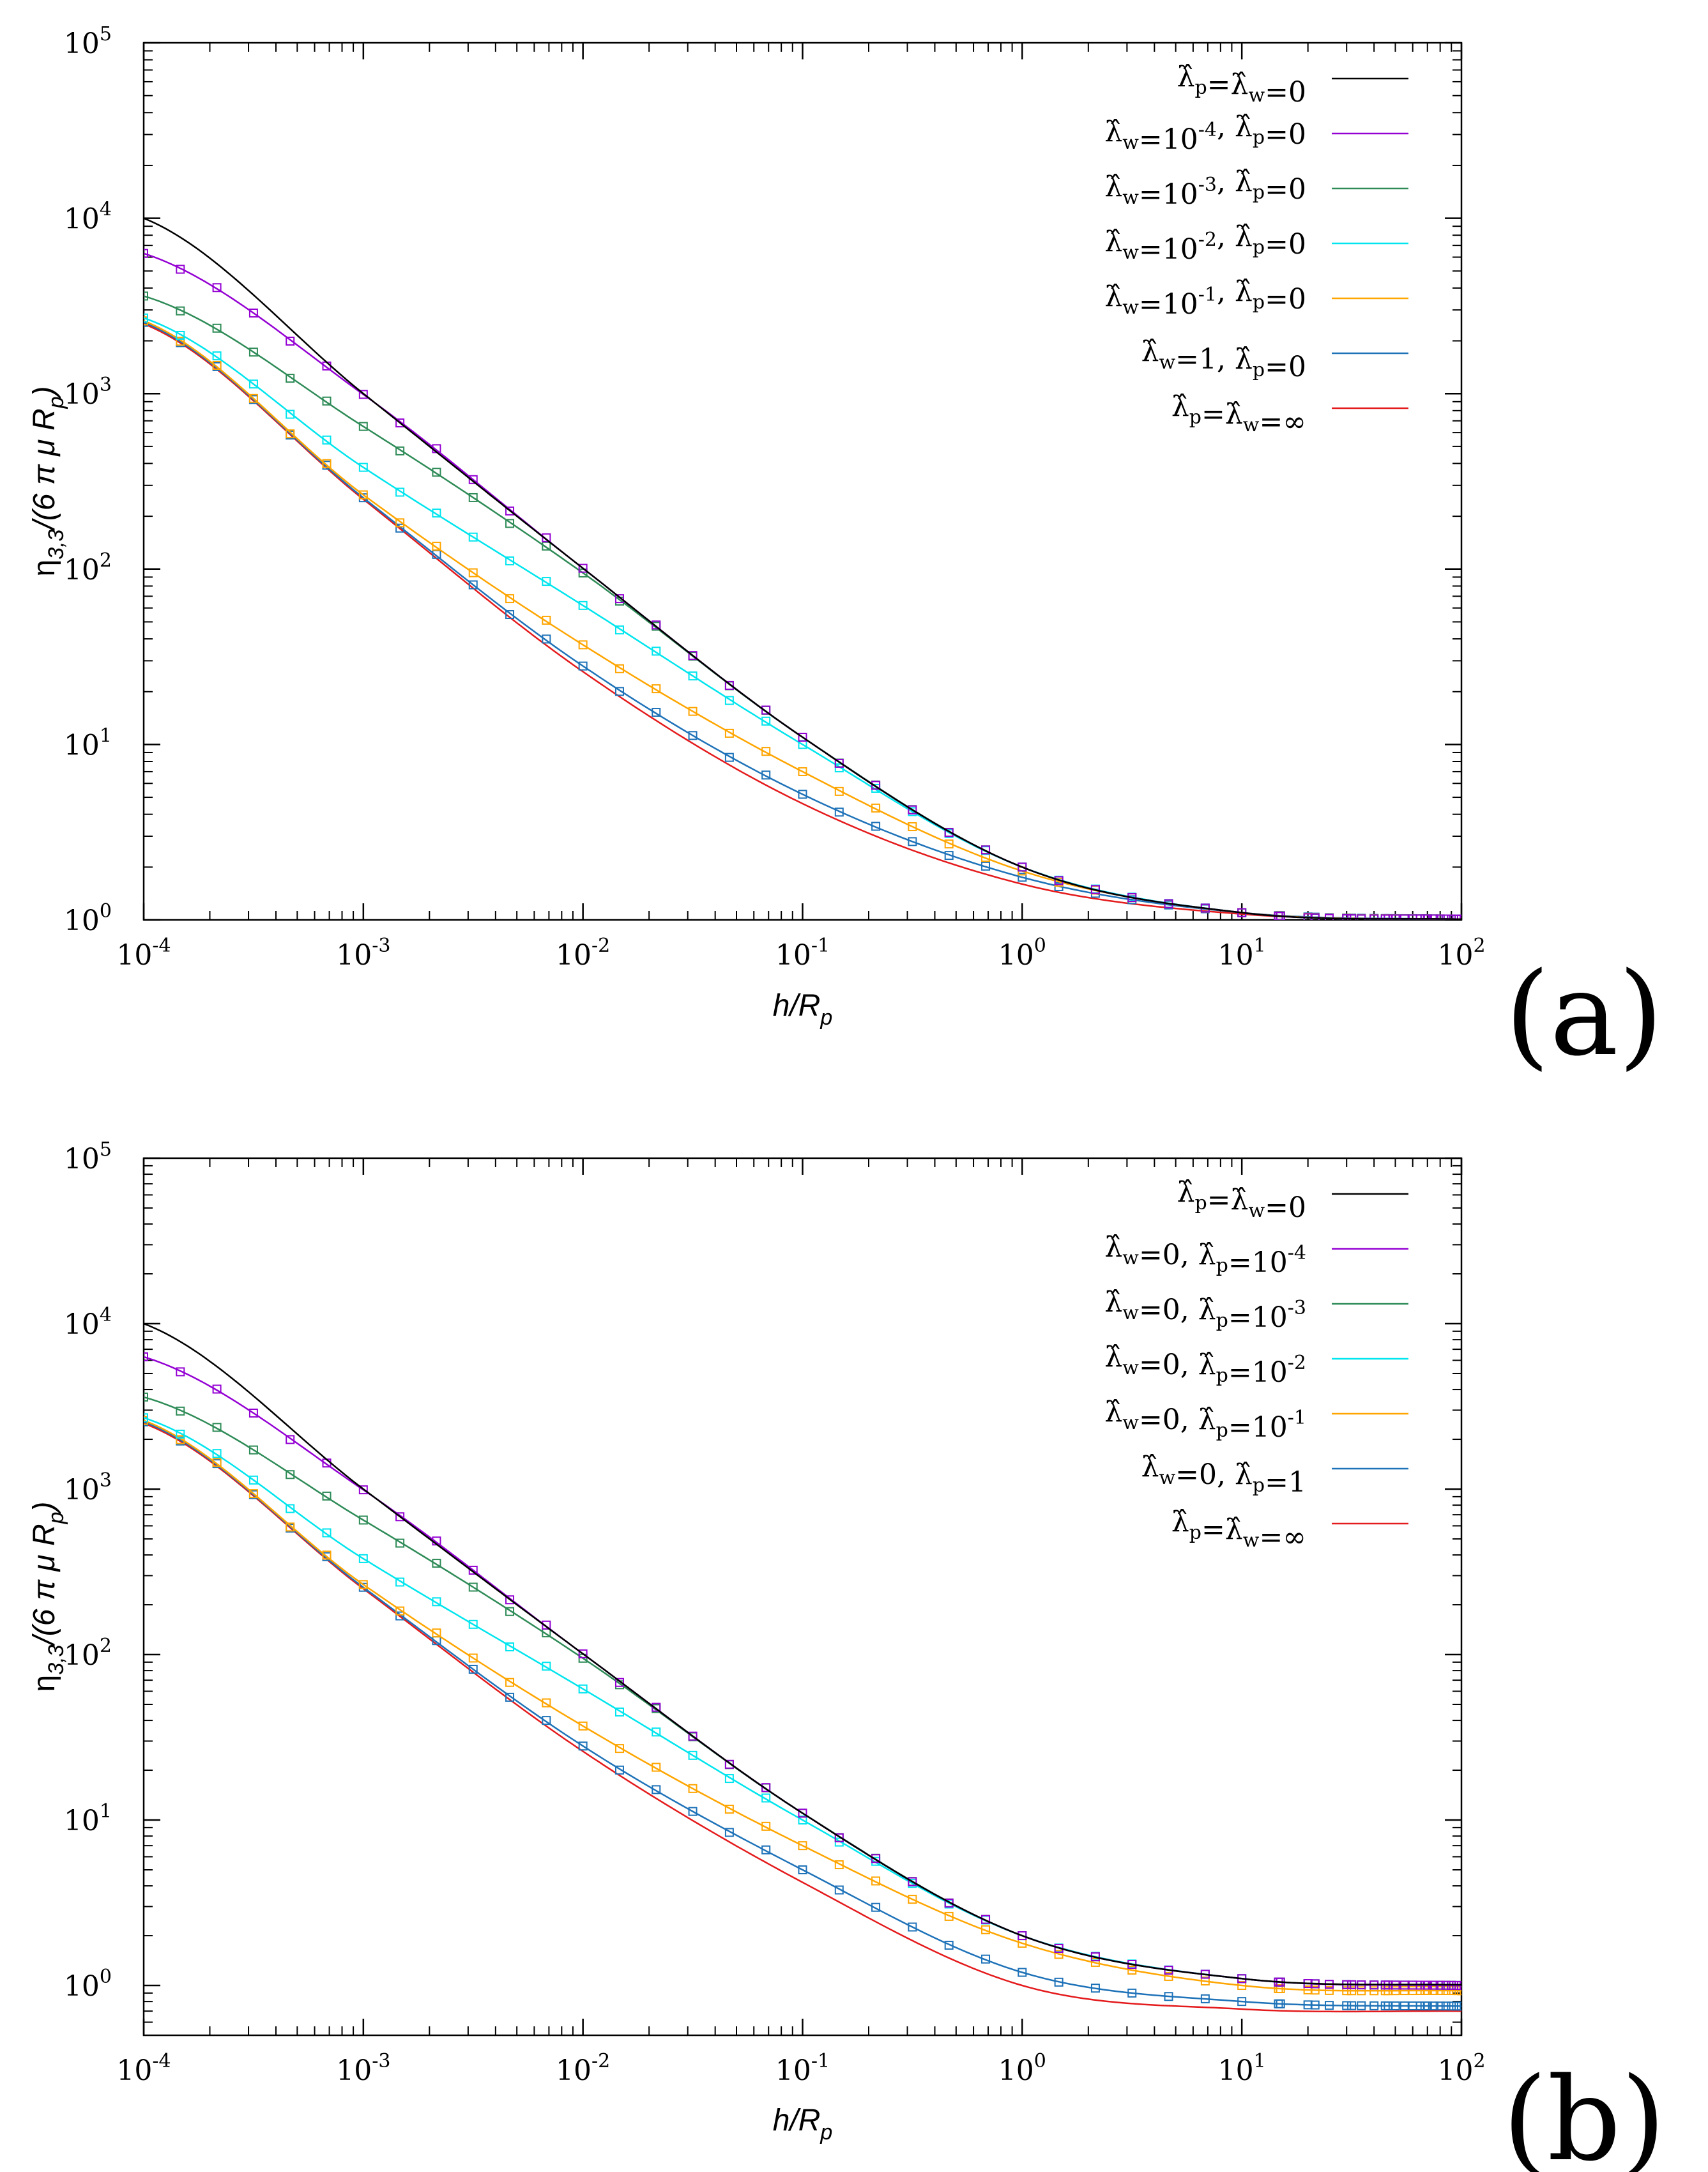 This screenshot has height=2172, width=1708. I want to click on legend-label: λ̂w=10-3, λ̂p=0, so click(1205, 188).